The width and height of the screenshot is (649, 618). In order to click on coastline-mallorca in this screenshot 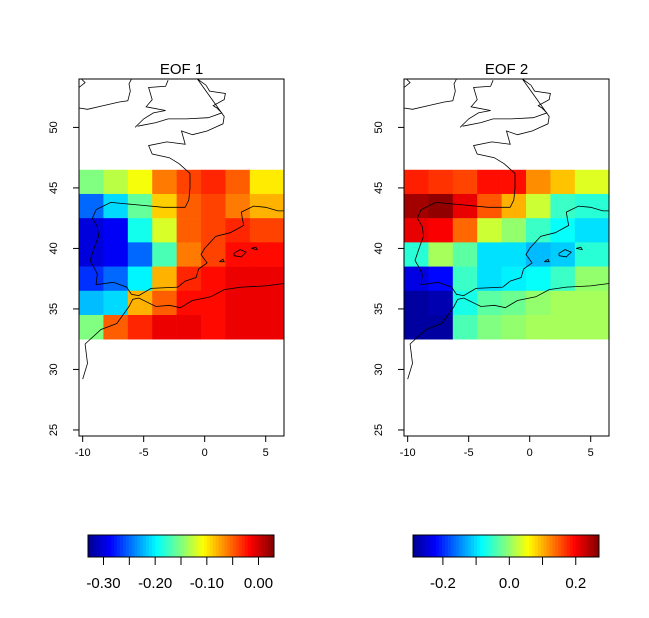, I will do `click(565, 253)`.